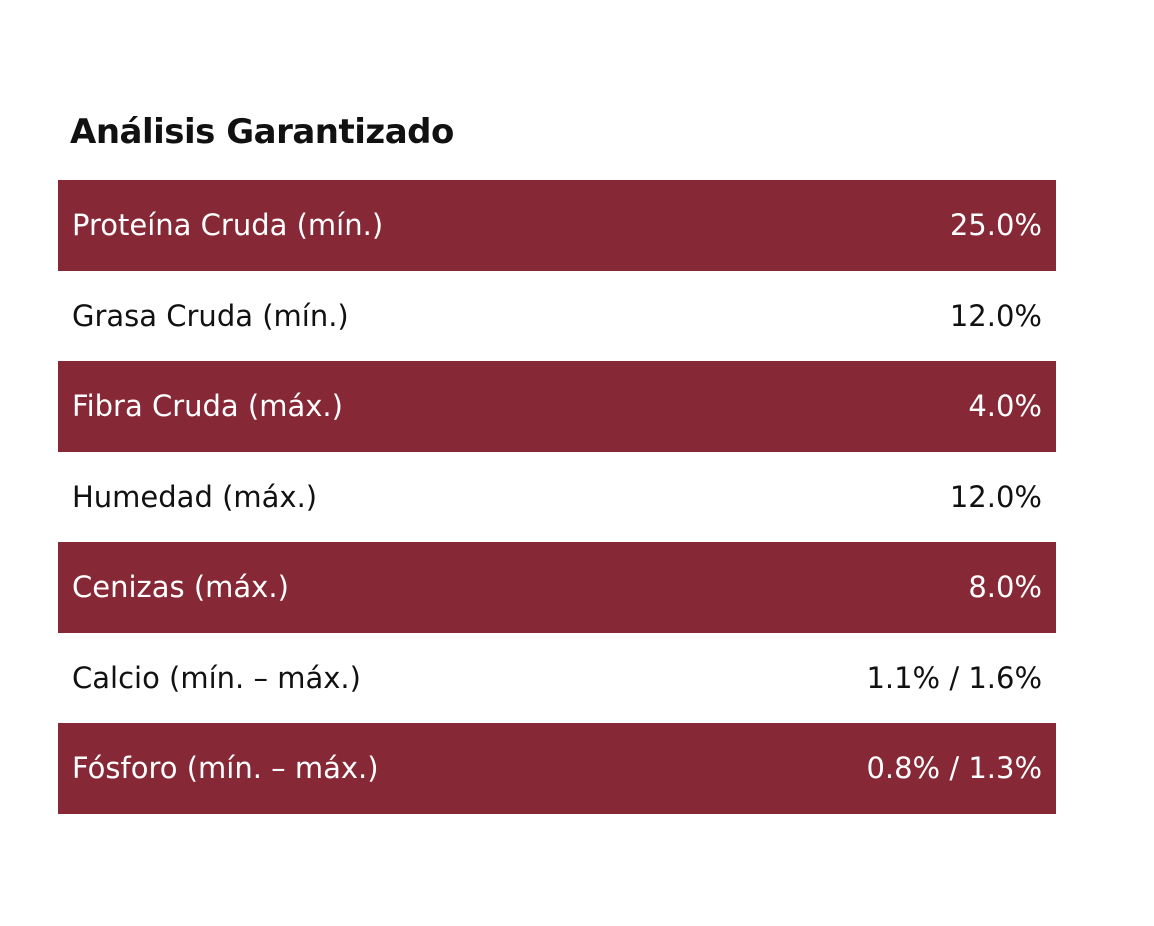  What do you see at coordinates (262, 132) in the screenshot?
I see `title: Análisis Garantizado` at bounding box center [262, 132].